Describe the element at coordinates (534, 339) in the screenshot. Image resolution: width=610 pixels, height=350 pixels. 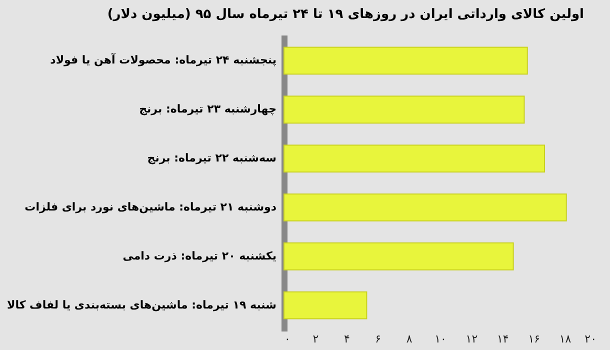
I see `x-tick-label: ۱۶` at that location.